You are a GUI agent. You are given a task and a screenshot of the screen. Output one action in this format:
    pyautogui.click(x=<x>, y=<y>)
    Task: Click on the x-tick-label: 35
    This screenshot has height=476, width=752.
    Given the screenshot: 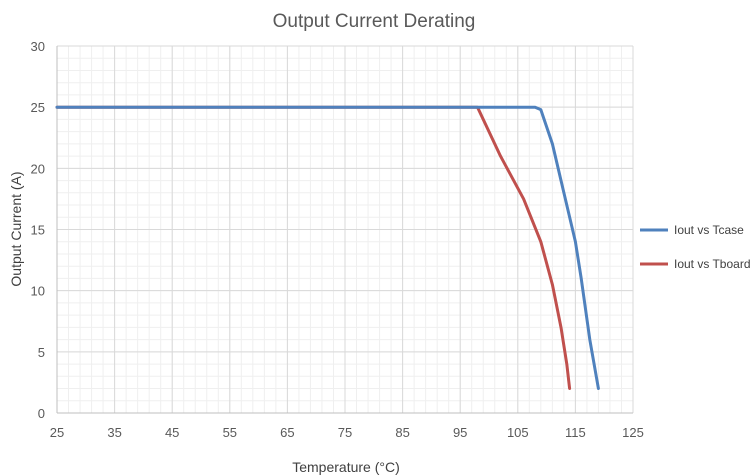 What is the action you would take?
    pyautogui.click(x=114, y=432)
    